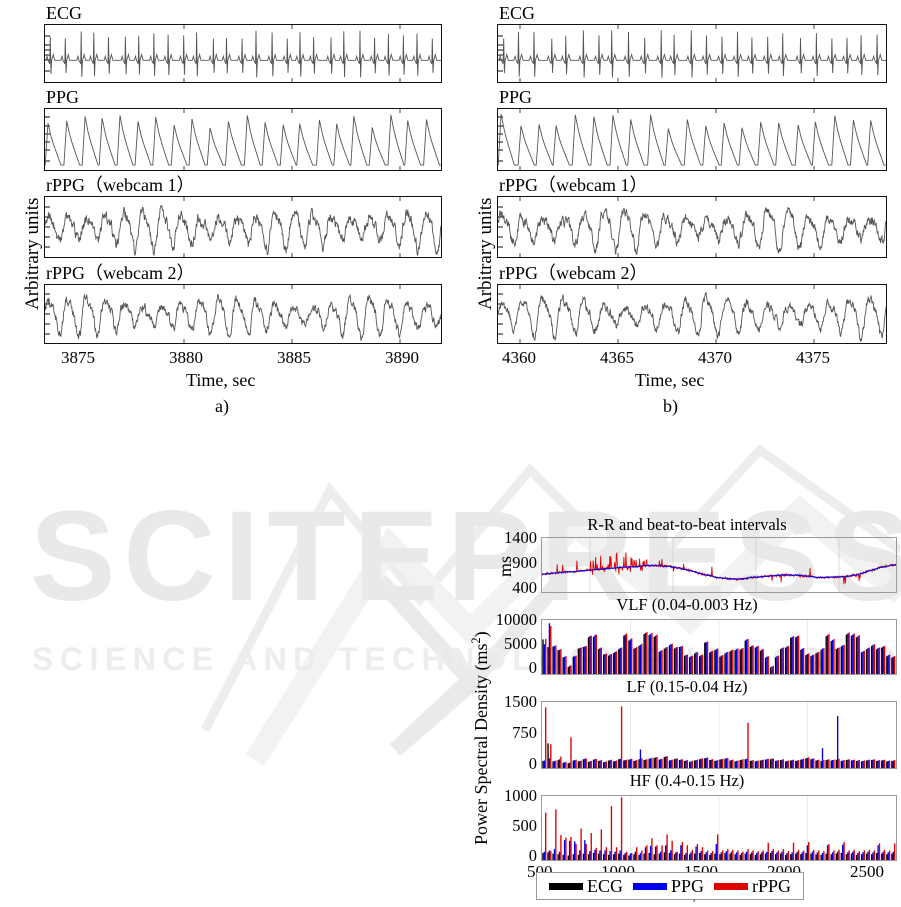  What do you see at coordinates (687, 524) in the screenshot?
I see `hrv-title-rr: R-R and beat-to-beat intervals` at bounding box center [687, 524].